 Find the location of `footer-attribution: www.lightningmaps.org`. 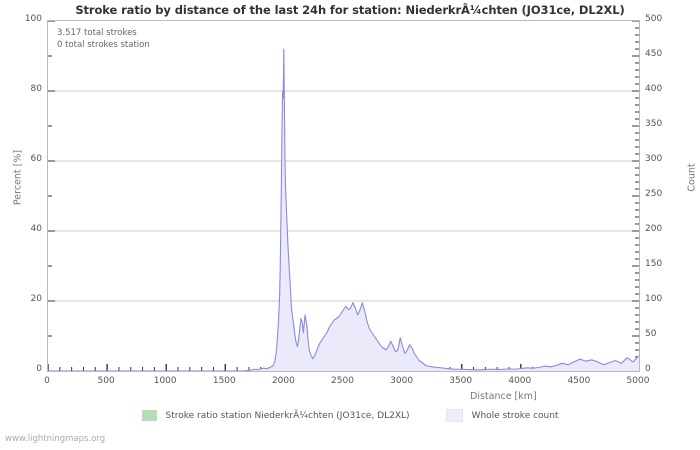

footer-attribution: www.lightningmaps.org is located at coordinates (55, 439).